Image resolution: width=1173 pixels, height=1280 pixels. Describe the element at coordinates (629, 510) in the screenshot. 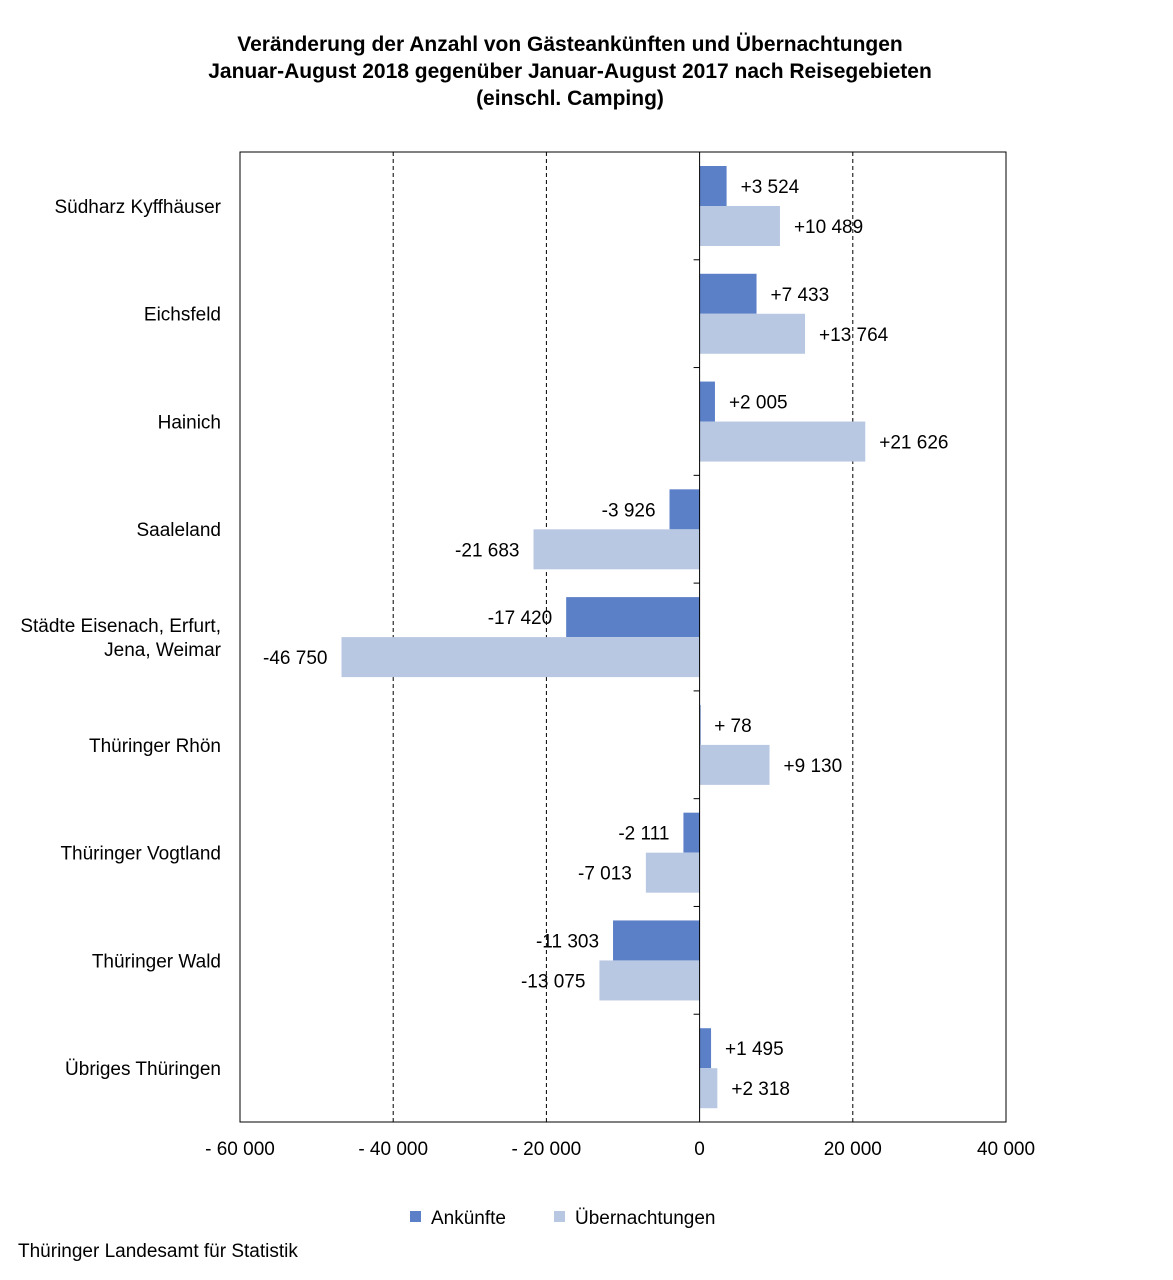

I see `data-label: -3 926` at that location.